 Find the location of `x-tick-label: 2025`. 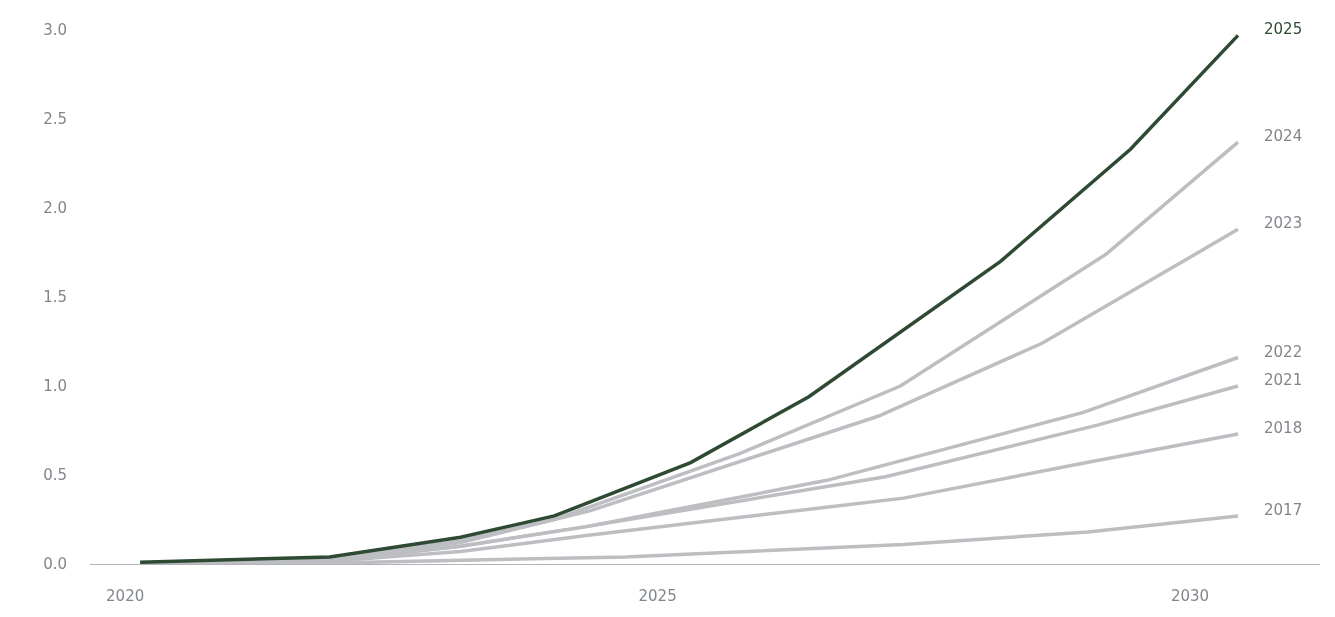

x-tick-label: 2025 is located at coordinates (657, 596).